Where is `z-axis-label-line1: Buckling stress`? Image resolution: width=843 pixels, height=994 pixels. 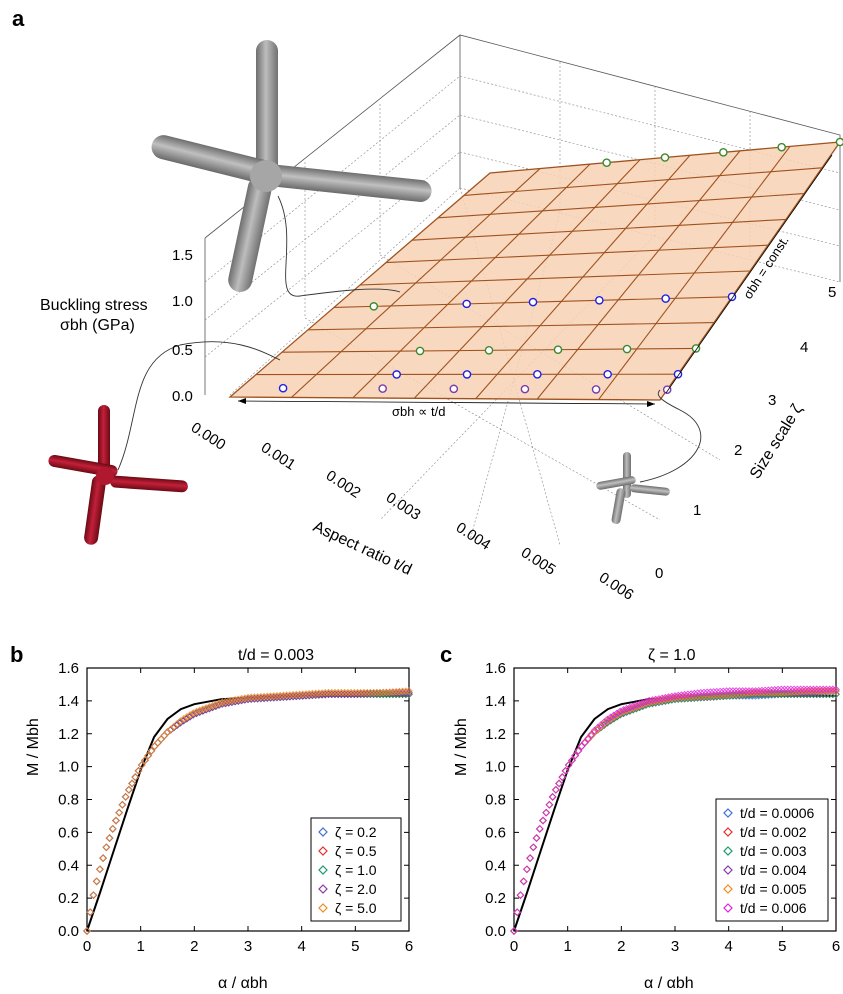
z-axis-label-line1: Buckling stress is located at coordinates (94, 305).